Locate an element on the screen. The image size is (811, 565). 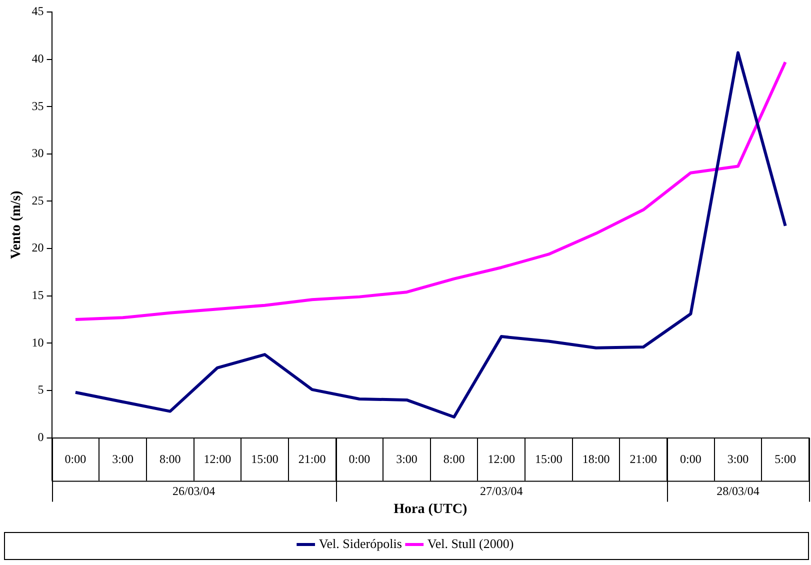
y-tick-label: 40 is located at coordinates (38, 58).